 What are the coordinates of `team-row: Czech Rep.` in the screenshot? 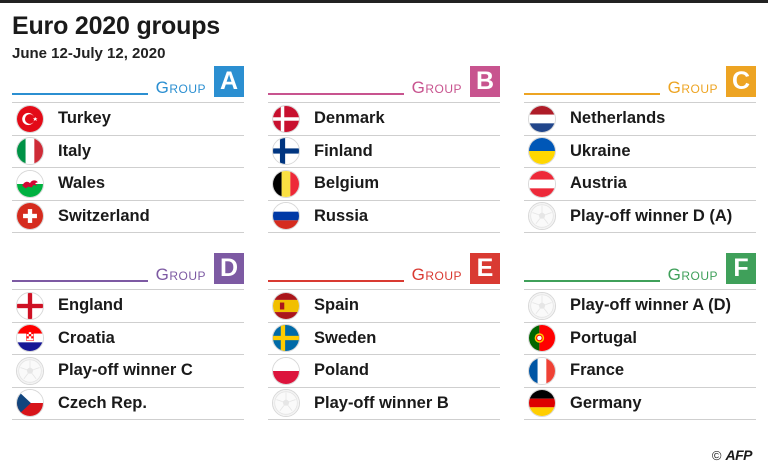 It's located at (128, 404).